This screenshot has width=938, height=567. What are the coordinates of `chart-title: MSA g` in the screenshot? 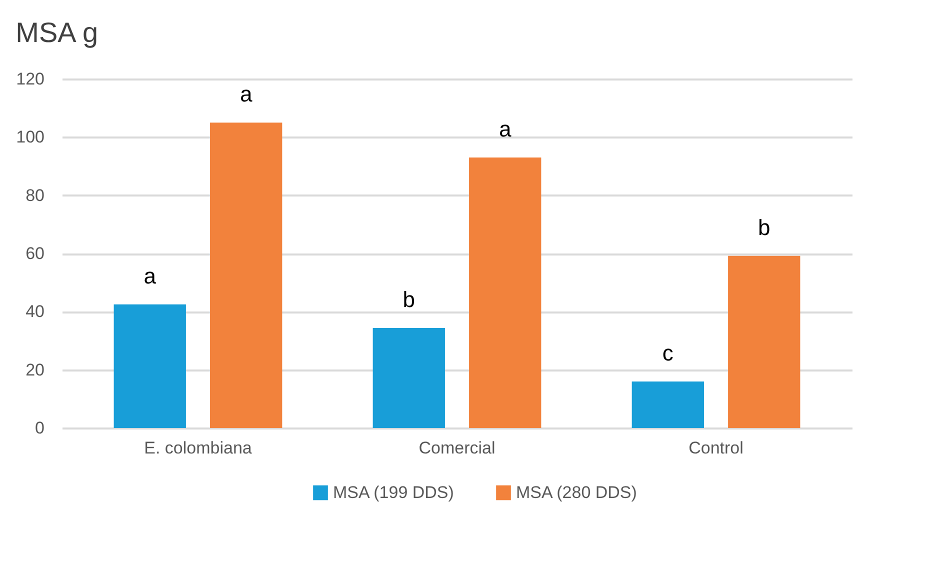 It's located at (57, 32).